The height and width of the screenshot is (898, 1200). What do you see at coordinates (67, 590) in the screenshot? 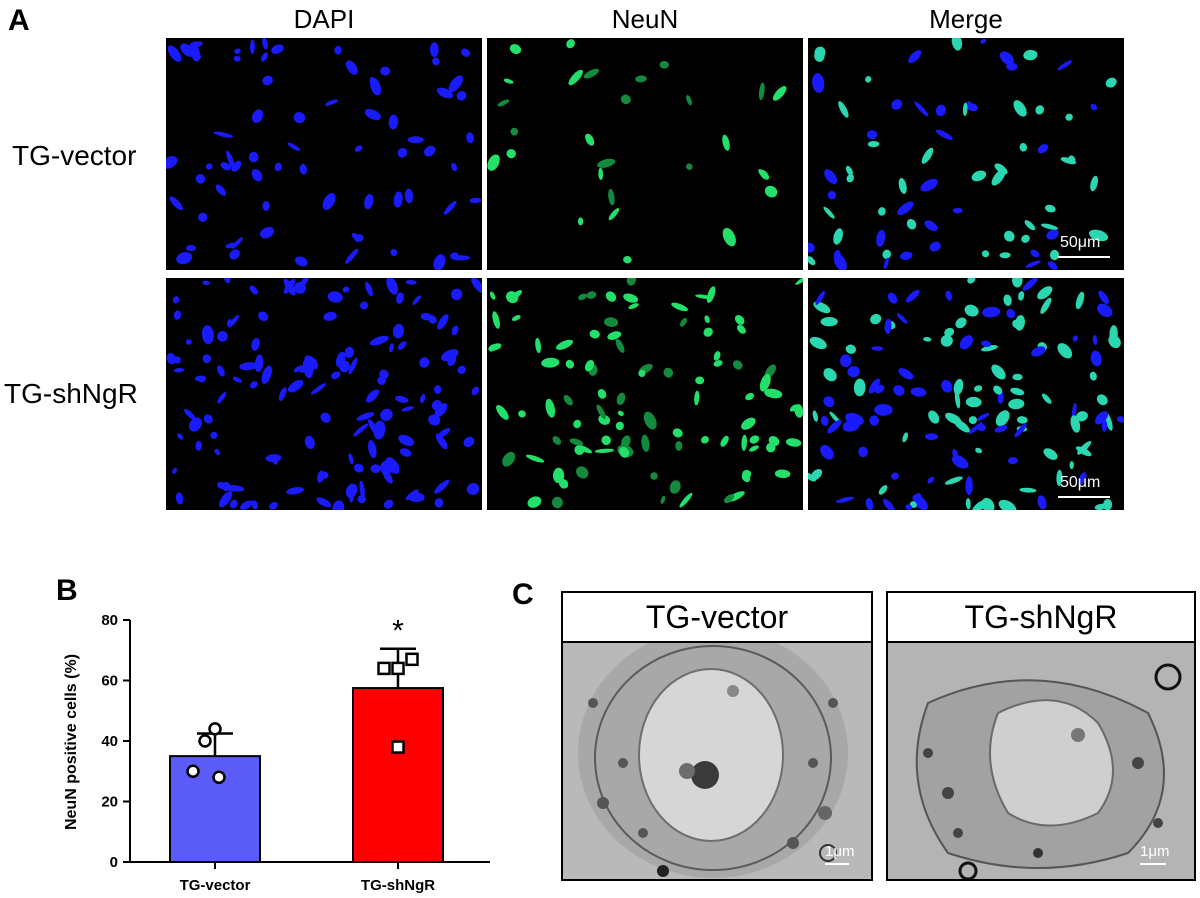
I see `panel-b-letter: B` at bounding box center [67, 590].